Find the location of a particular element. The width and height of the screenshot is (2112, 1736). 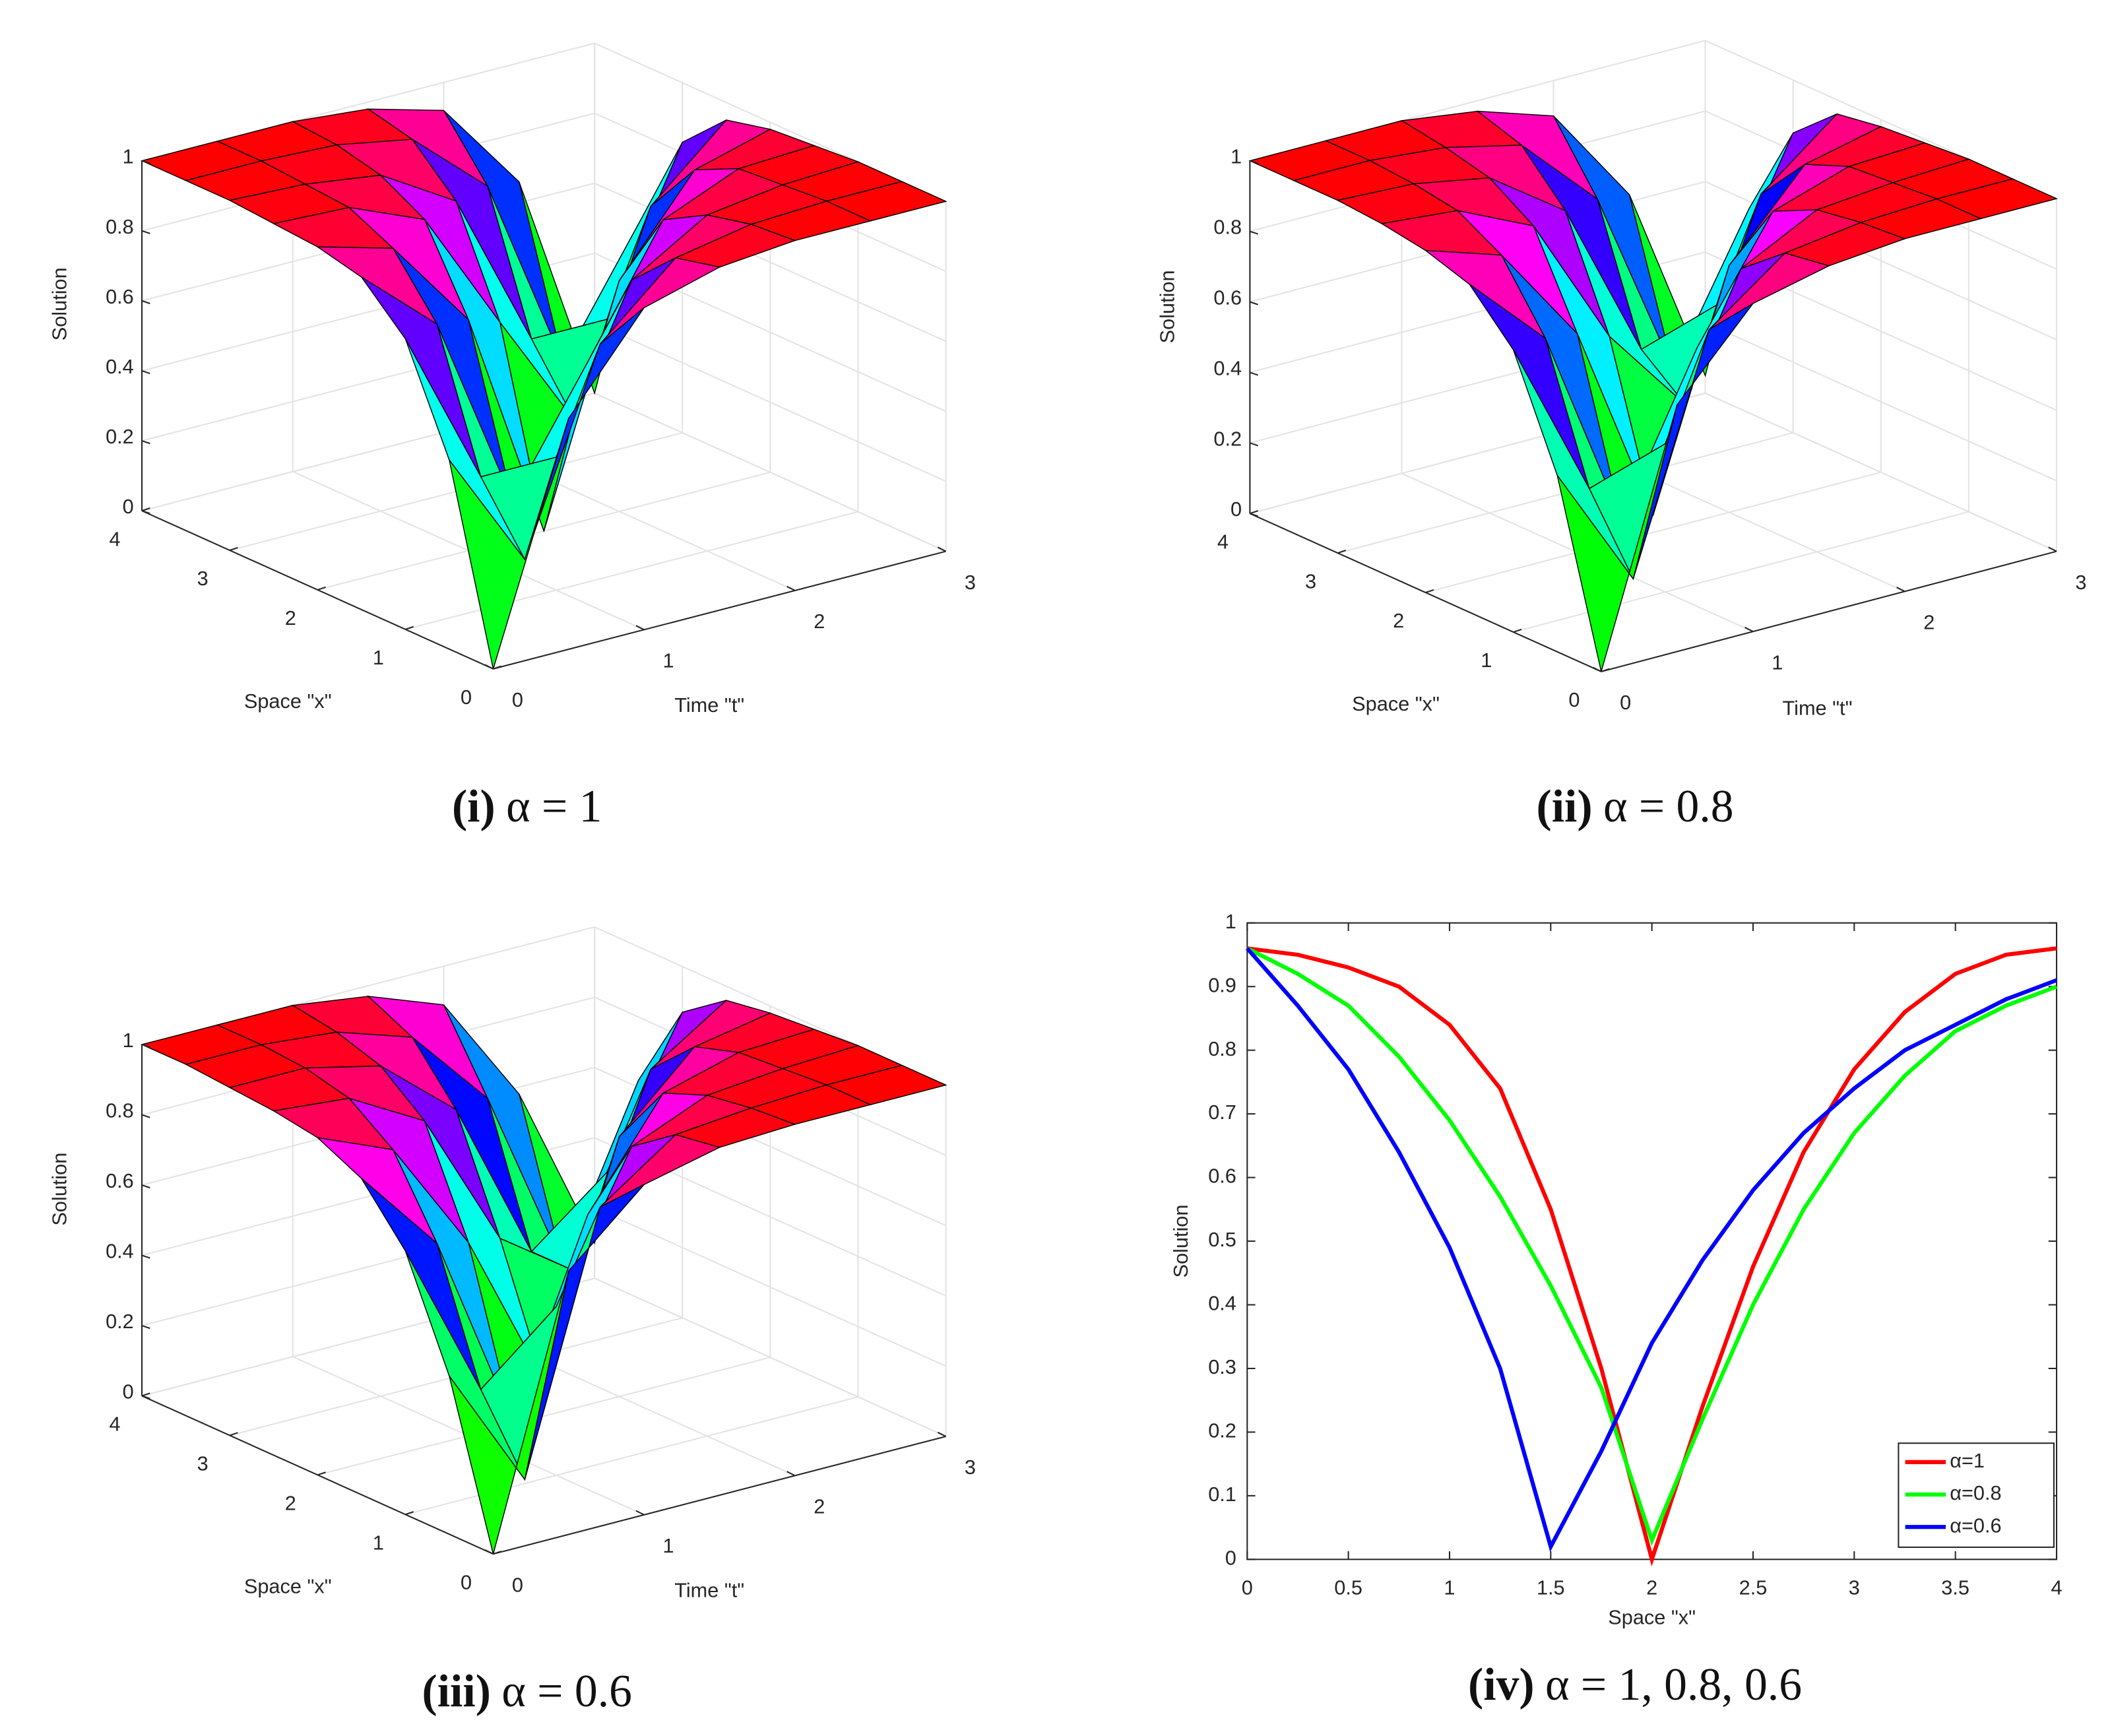

x-axis is located at coordinates (317, 590).